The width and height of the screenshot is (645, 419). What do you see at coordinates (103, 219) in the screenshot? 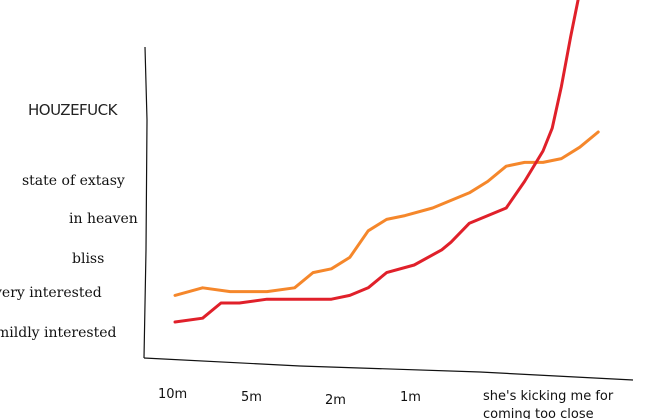
I see `y-label-in-heaven: in heaven` at bounding box center [103, 219].